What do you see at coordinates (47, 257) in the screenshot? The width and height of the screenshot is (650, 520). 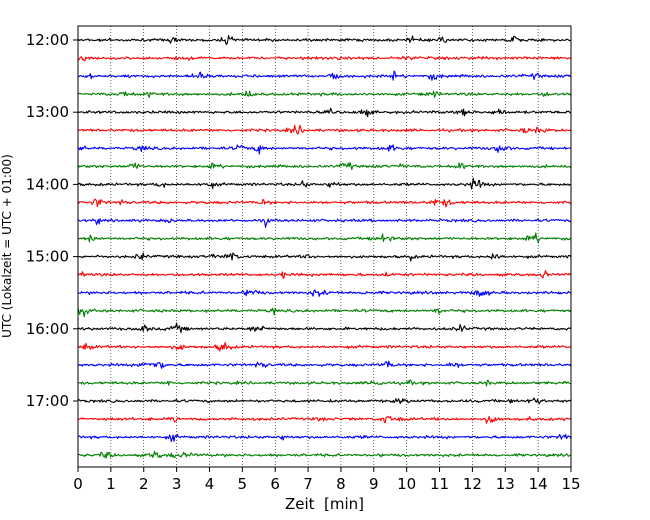 I see `y-tick-label-3: 15:00` at bounding box center [47, 257].